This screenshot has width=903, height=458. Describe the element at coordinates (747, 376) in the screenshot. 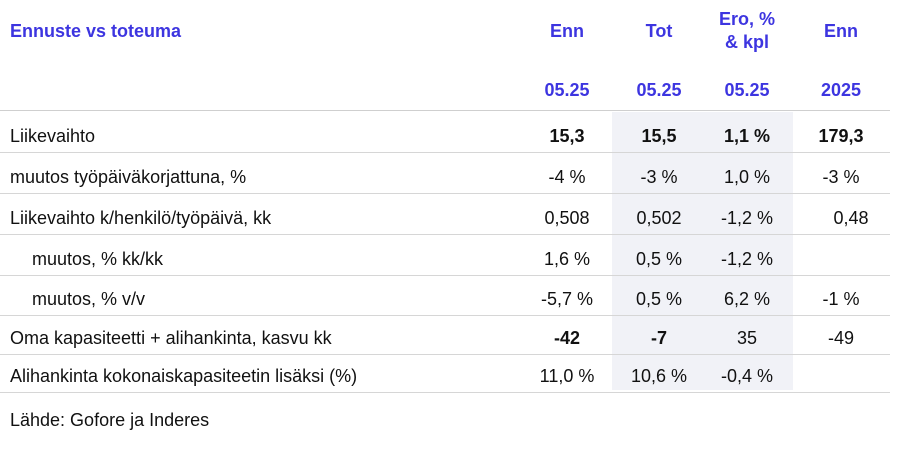

I see `cell-diff: -0,4 %` at that location.